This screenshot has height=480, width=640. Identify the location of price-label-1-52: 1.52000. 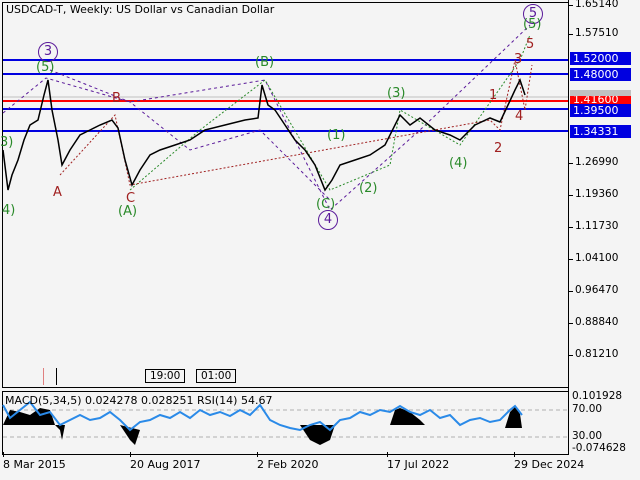
(600, 58).